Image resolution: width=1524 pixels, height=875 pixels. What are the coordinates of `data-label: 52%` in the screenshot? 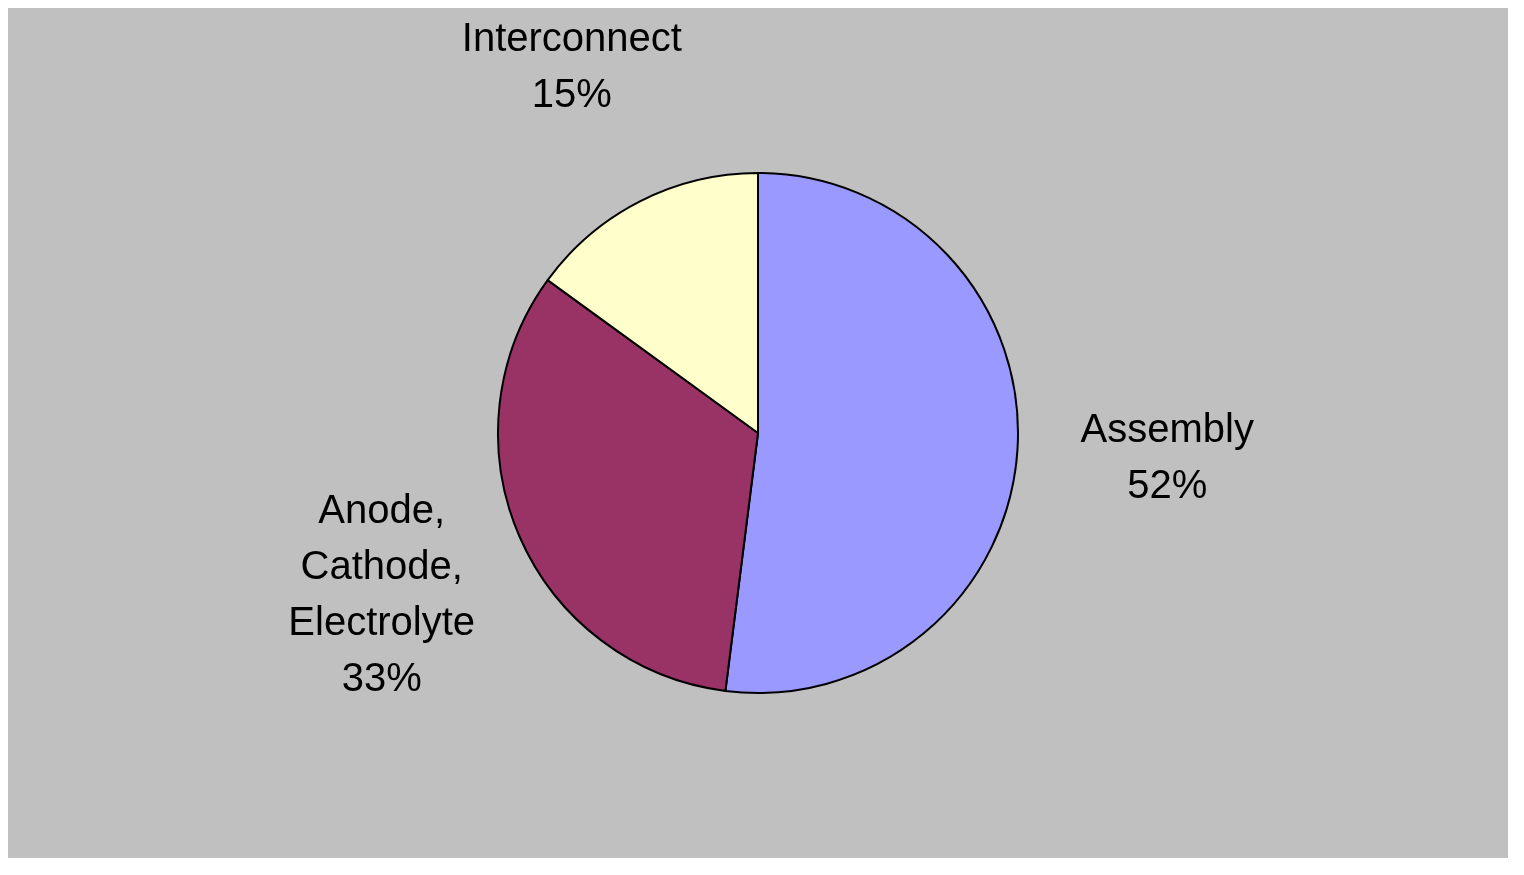 It's located at (1167, 483).